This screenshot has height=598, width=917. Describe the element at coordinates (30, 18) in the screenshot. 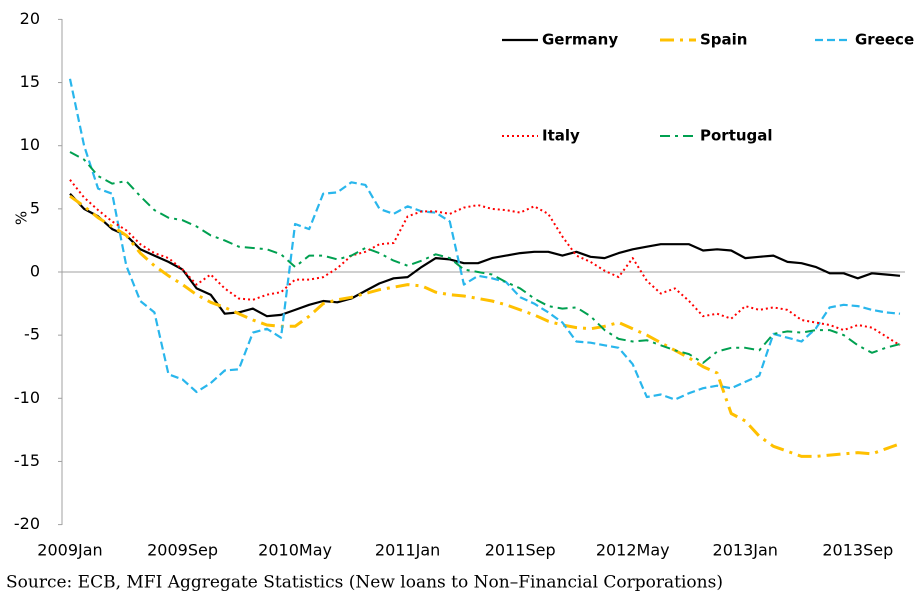

I see `y-tick-label: 20` at that location.